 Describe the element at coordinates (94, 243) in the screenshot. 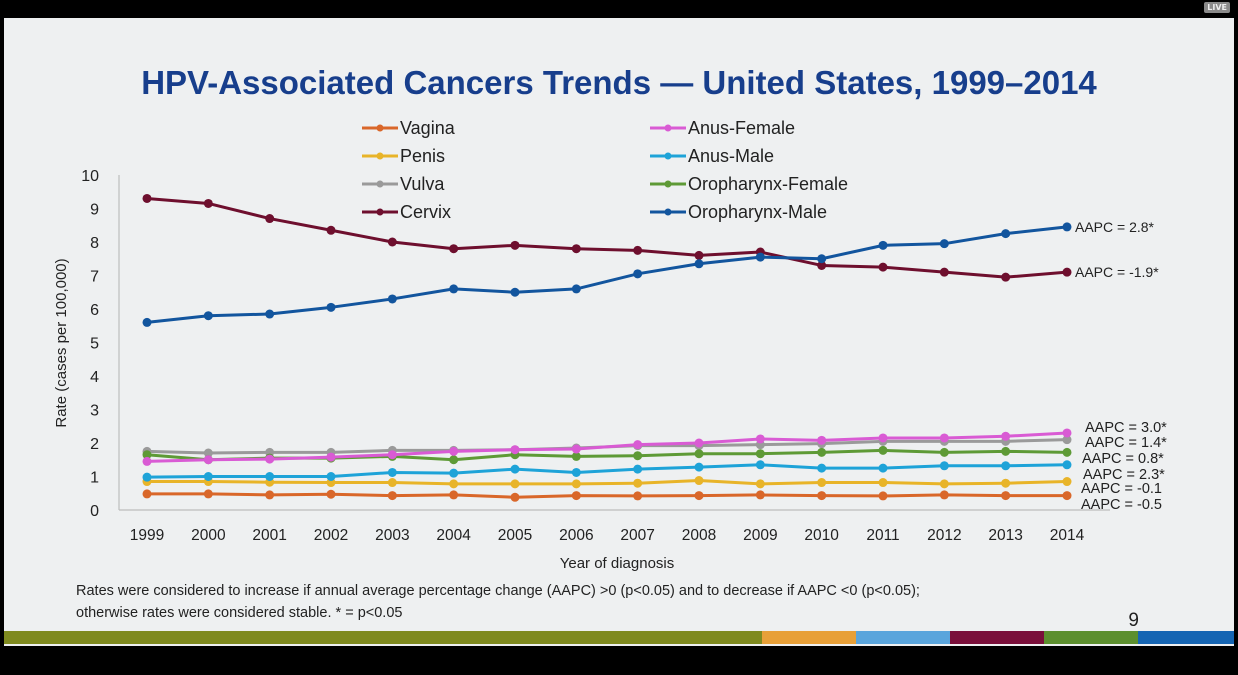

I see `y-tick-label: 8` at that location.